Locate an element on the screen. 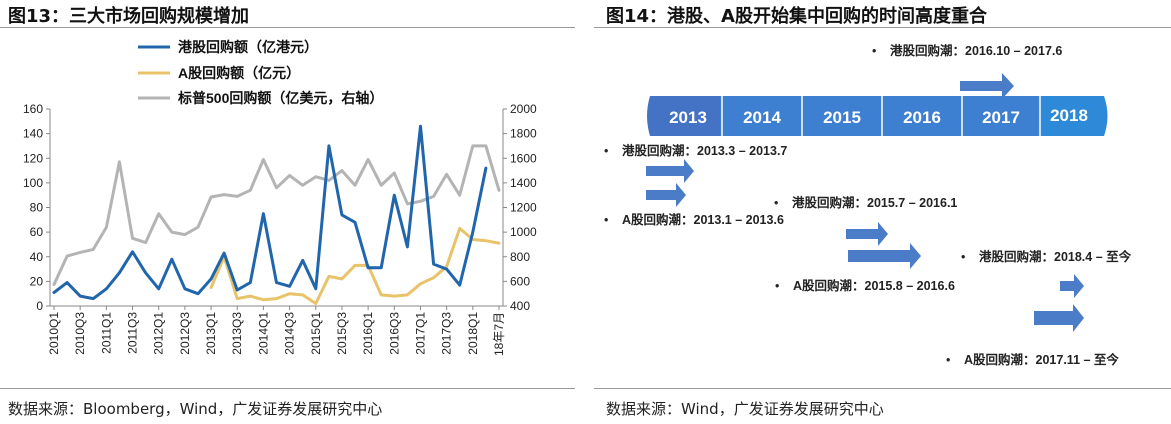 Image resolution: width=1171 pixels, height=424 pixels. x-tick-label: 2014Q3 is located at coordinates (290, 333).